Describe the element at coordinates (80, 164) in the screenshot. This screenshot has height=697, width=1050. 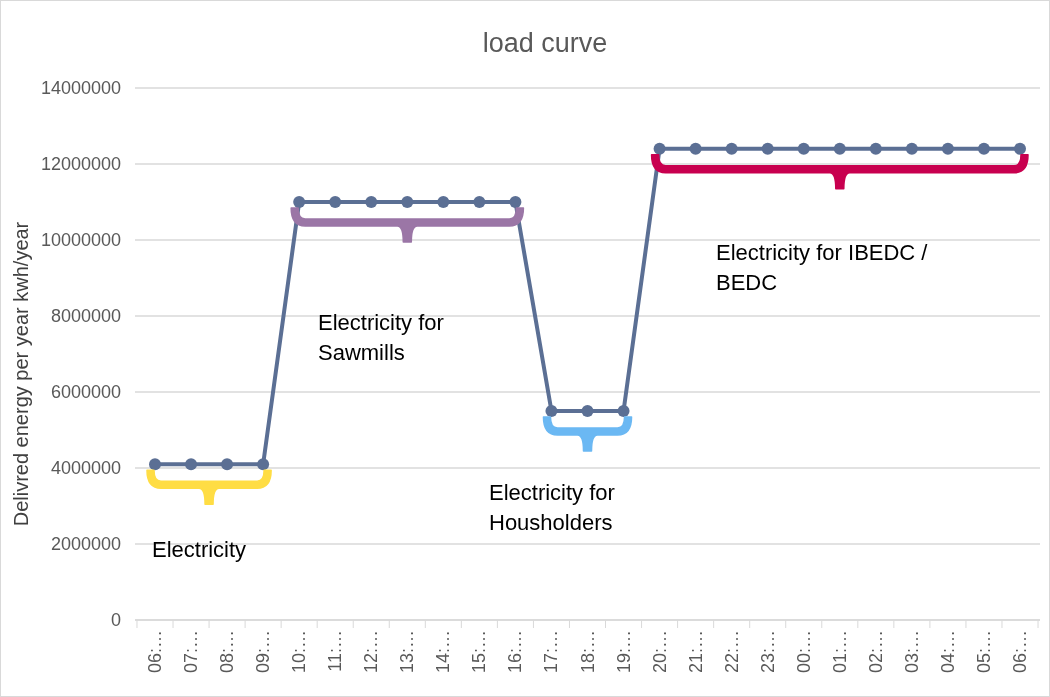
I see `y-tick-label: 12000000` at that location.